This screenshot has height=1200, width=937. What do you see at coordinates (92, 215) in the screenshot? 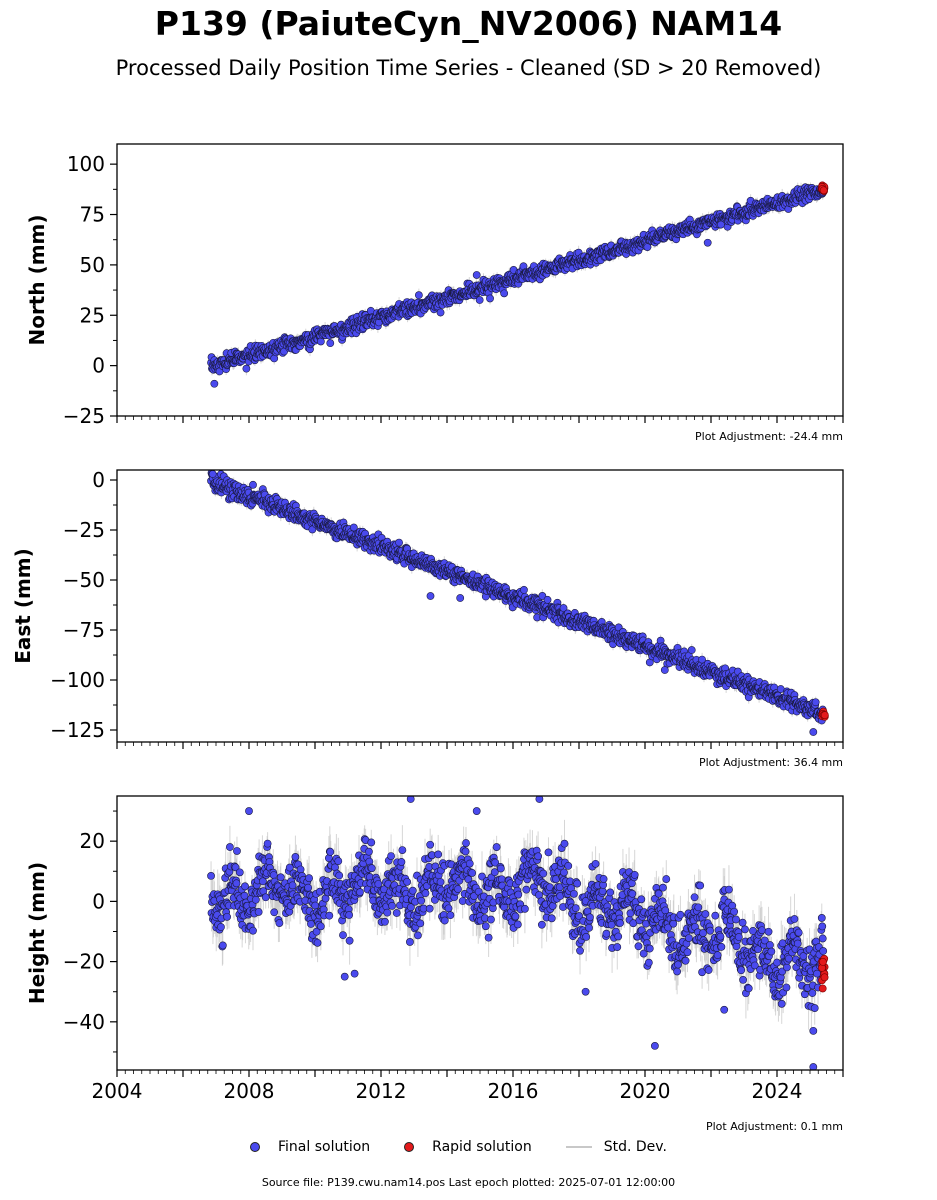
I see `y-tick-label: 75` at bounding box center [92, 215].